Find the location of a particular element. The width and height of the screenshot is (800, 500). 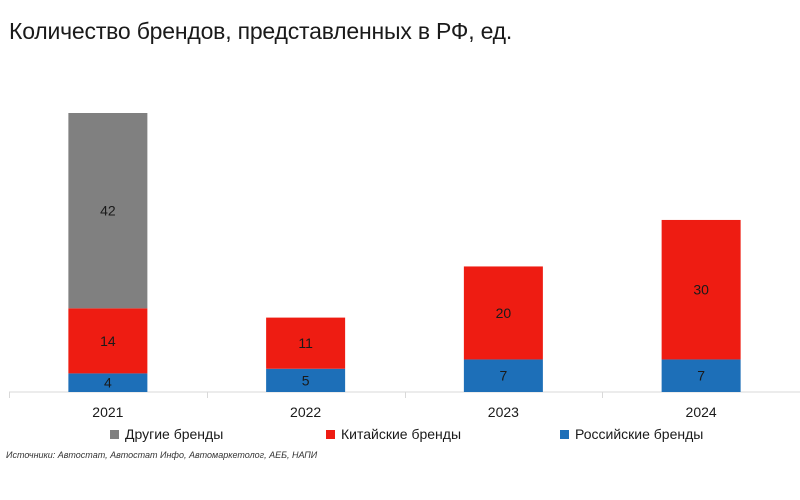

legend-label-other: Другие бренды is located at coordinates (174, 434).